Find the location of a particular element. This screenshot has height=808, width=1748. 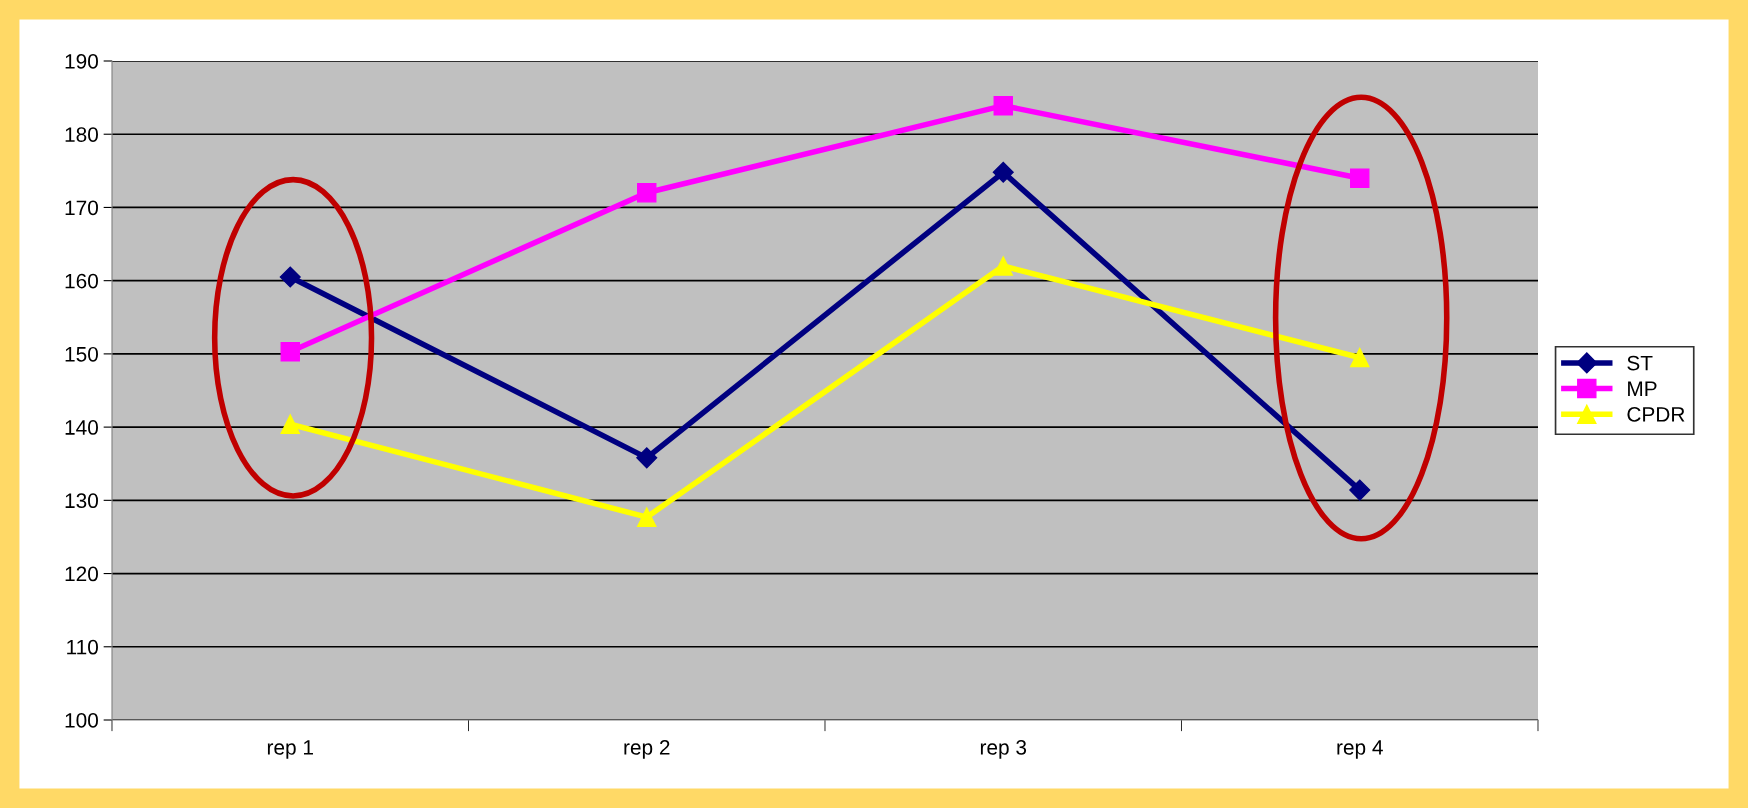

y-tick-label: 100 is located at coordinates (81, 720).